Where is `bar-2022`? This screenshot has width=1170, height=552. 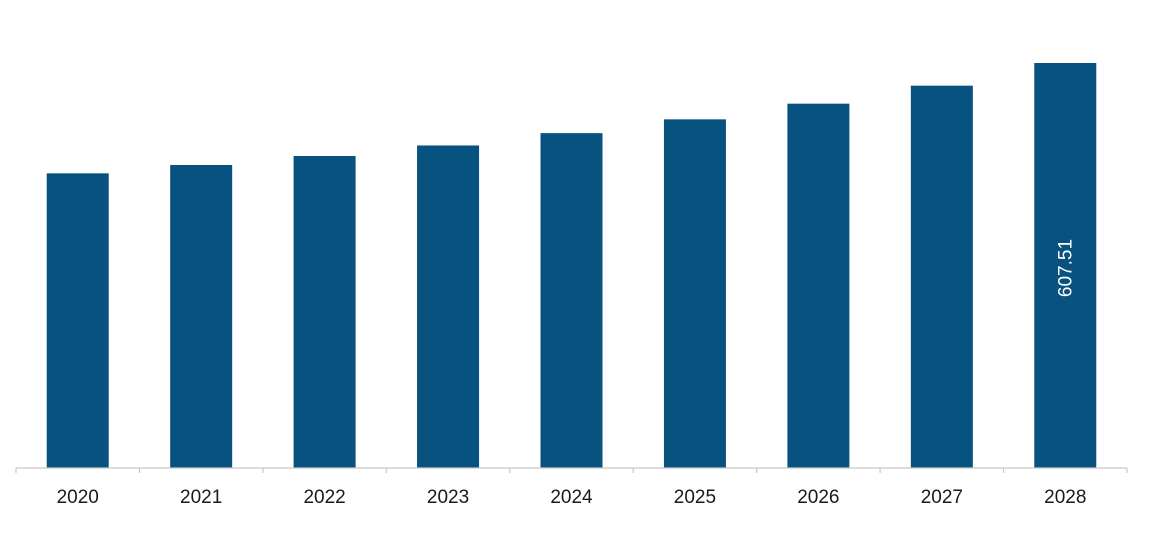 bar-2022 is located at coordinates (324, 312).